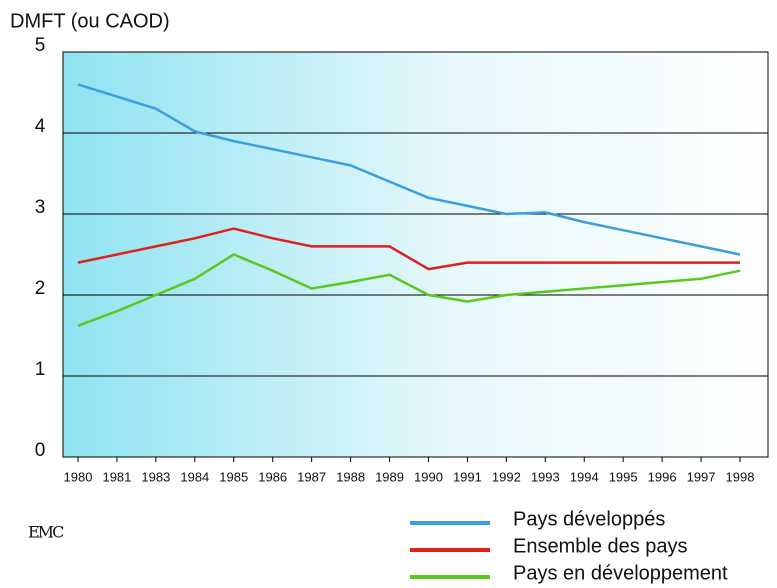 This screenshot has width=777, height=588. What do you see at coordinates (467, 476) in the screenshot?
I see `x-tick-label: 1991` at bounding box center [467, 476].